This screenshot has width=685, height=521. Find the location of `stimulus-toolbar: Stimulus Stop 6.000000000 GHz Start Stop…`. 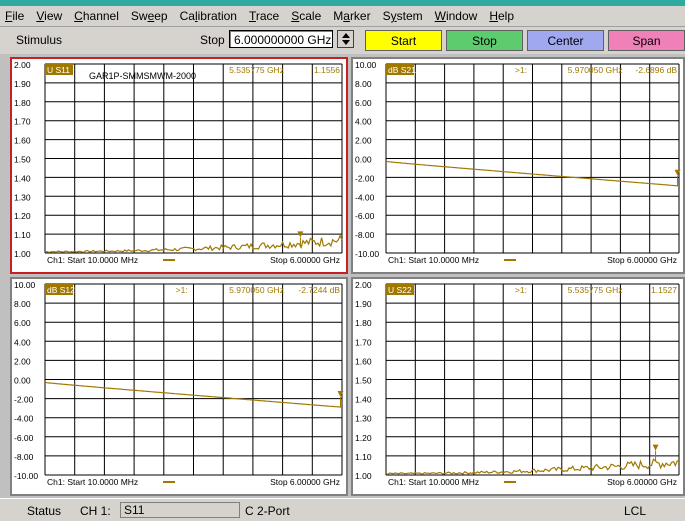

stimulus-toolbar: Stimulus Stop 6.000000000 GHz Start Stop… is located at coordinates (342, 40).